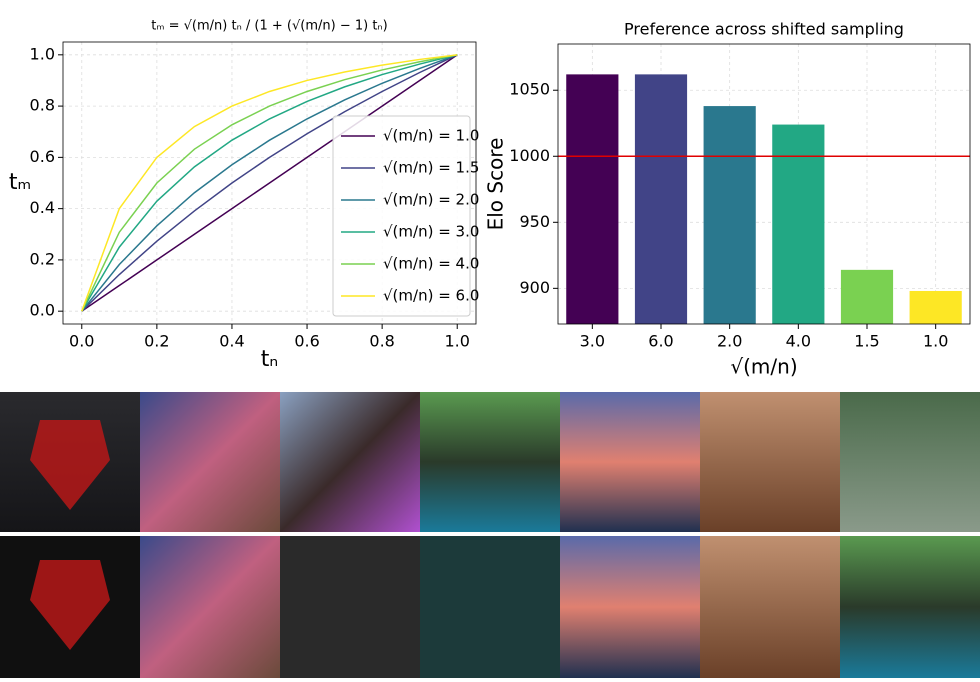 The width and height of the screenshot is (980, 682). What do you see at coordinates (70, 535) in the screenshot?
I see `logo-shape` at bounding box center [70, 535].